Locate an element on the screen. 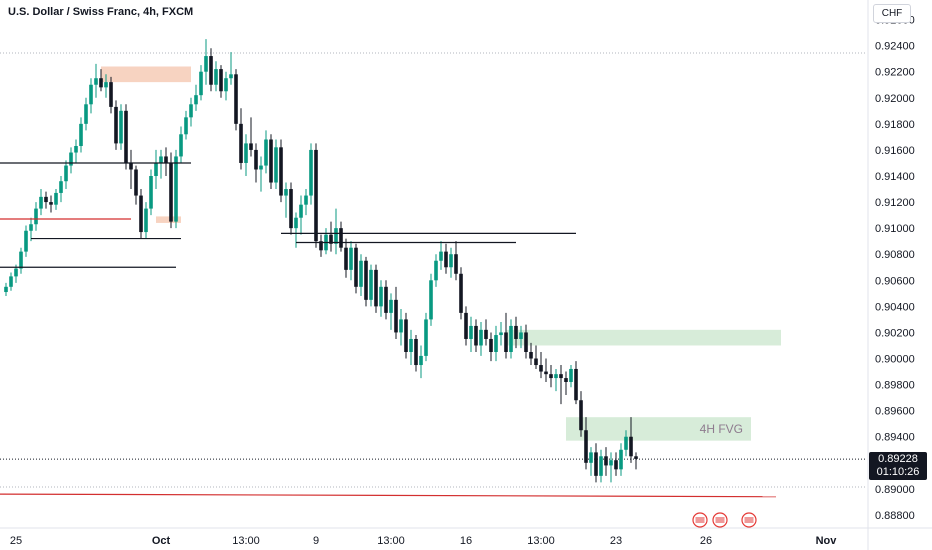 The height and width of the screenshot is (550, 932). time-axis: 25 Oct 13:00 9 13:00 16 13:00 23 26 Nov is located at coordinates (423, 541).